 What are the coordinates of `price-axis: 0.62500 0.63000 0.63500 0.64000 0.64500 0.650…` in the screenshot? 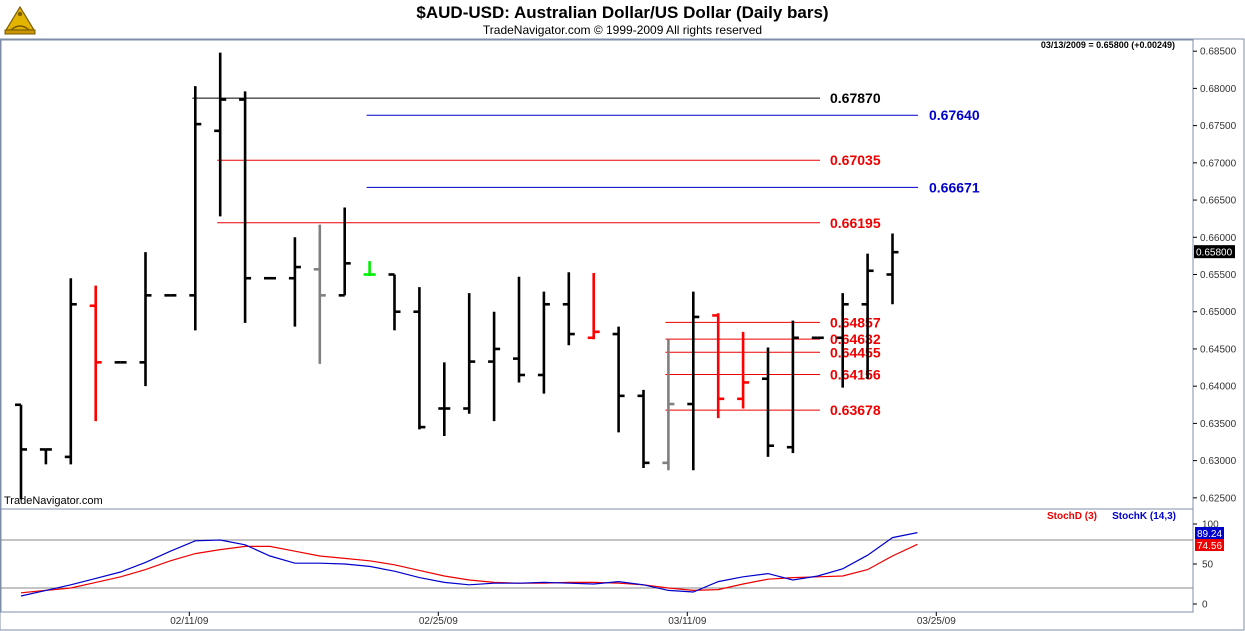 It's located at (1215, 275).